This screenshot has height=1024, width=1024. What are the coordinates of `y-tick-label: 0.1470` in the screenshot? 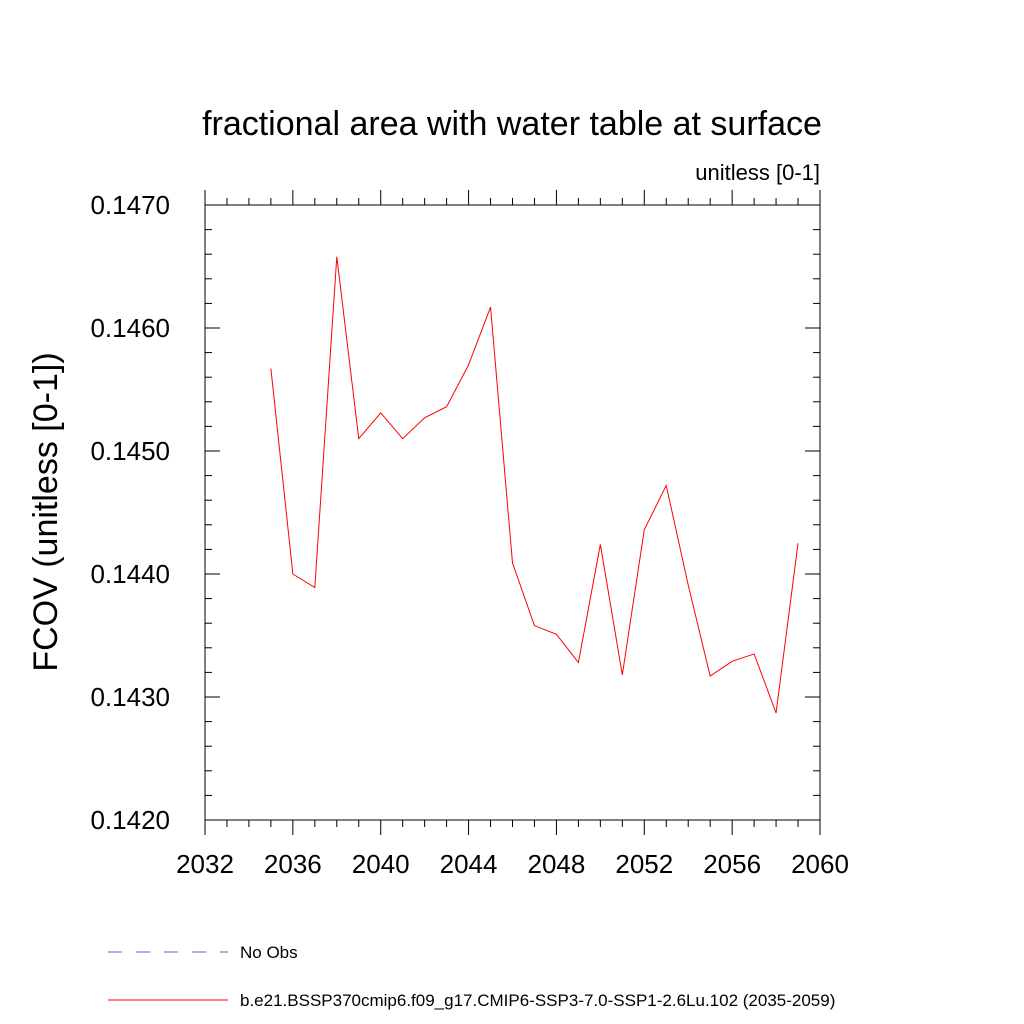 It's located at (130, 205).